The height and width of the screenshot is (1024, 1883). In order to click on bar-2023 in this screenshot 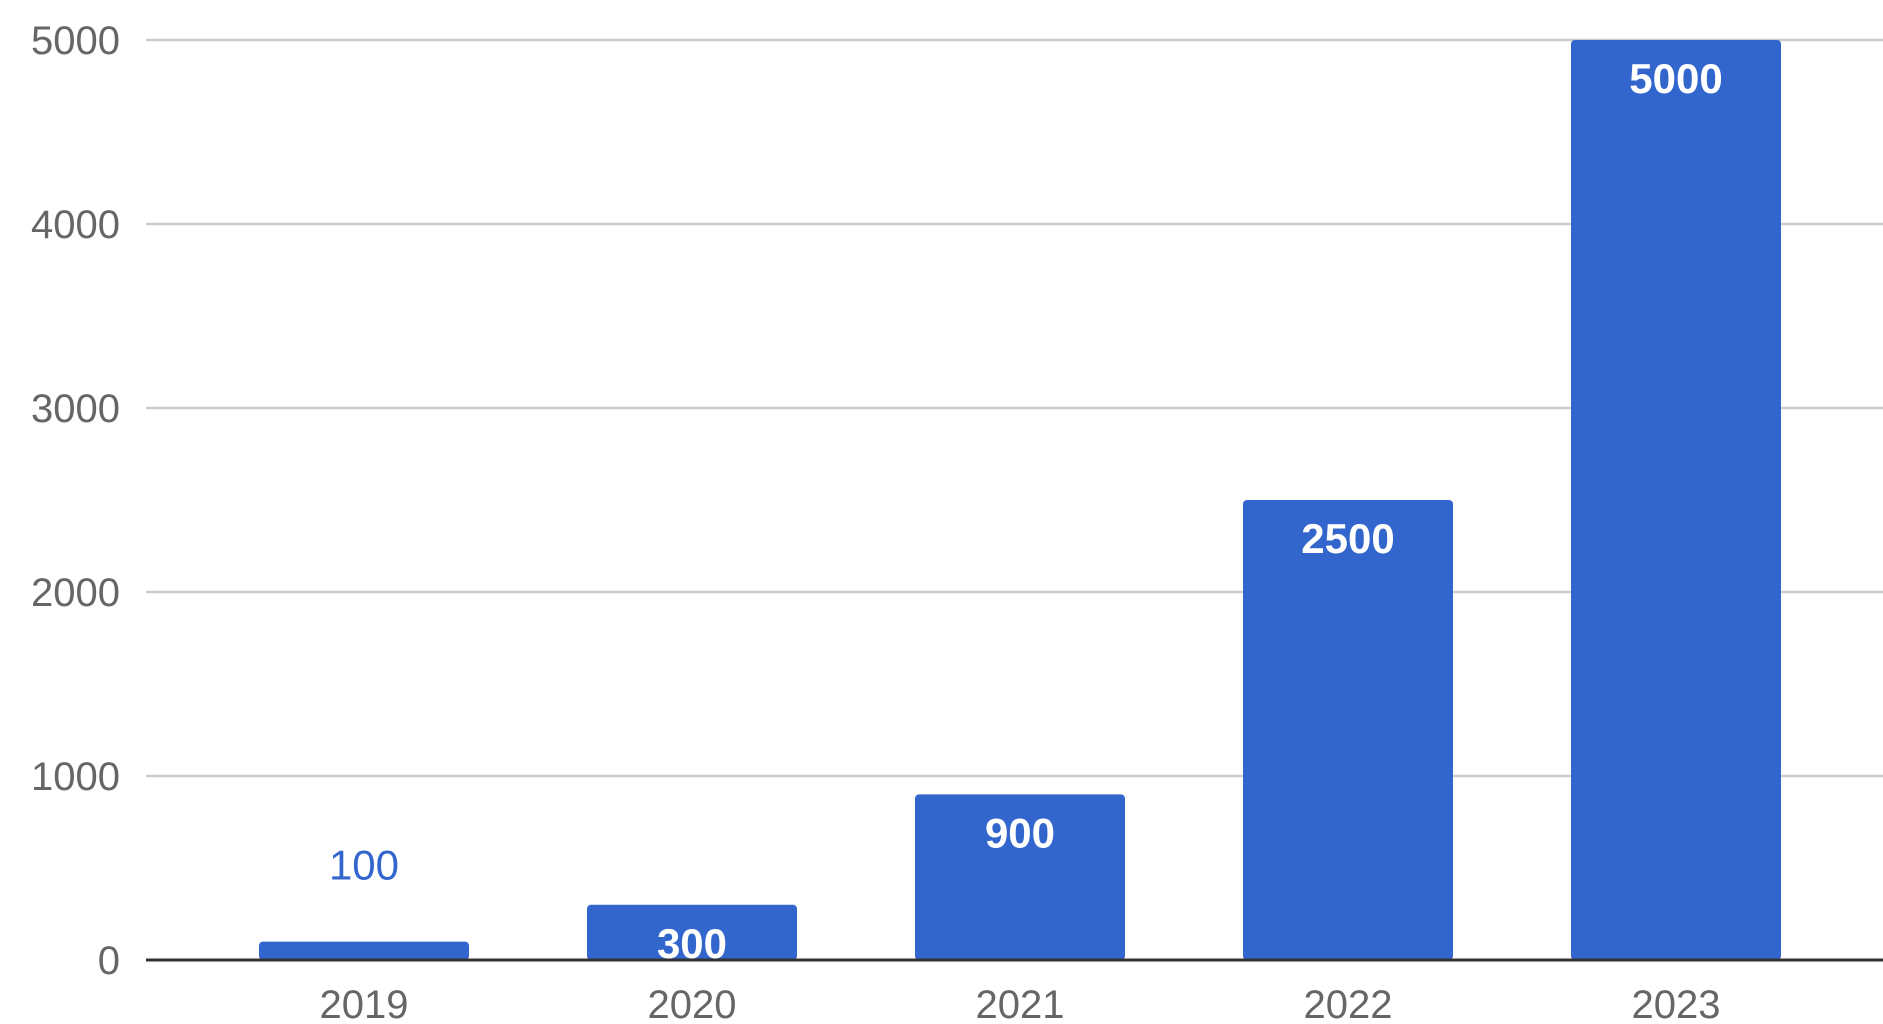, I will do `click(1676, 500)`.